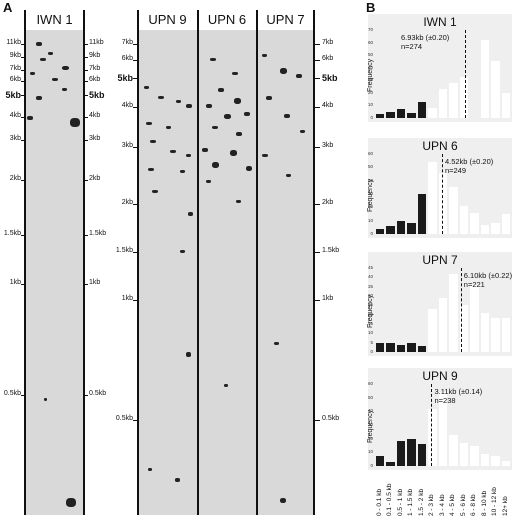 This screenshot has height=518, width=520. Describe the element at coordinates (370, 383) in the screenshot. I see `histogram-y-tick: 60` at that location.